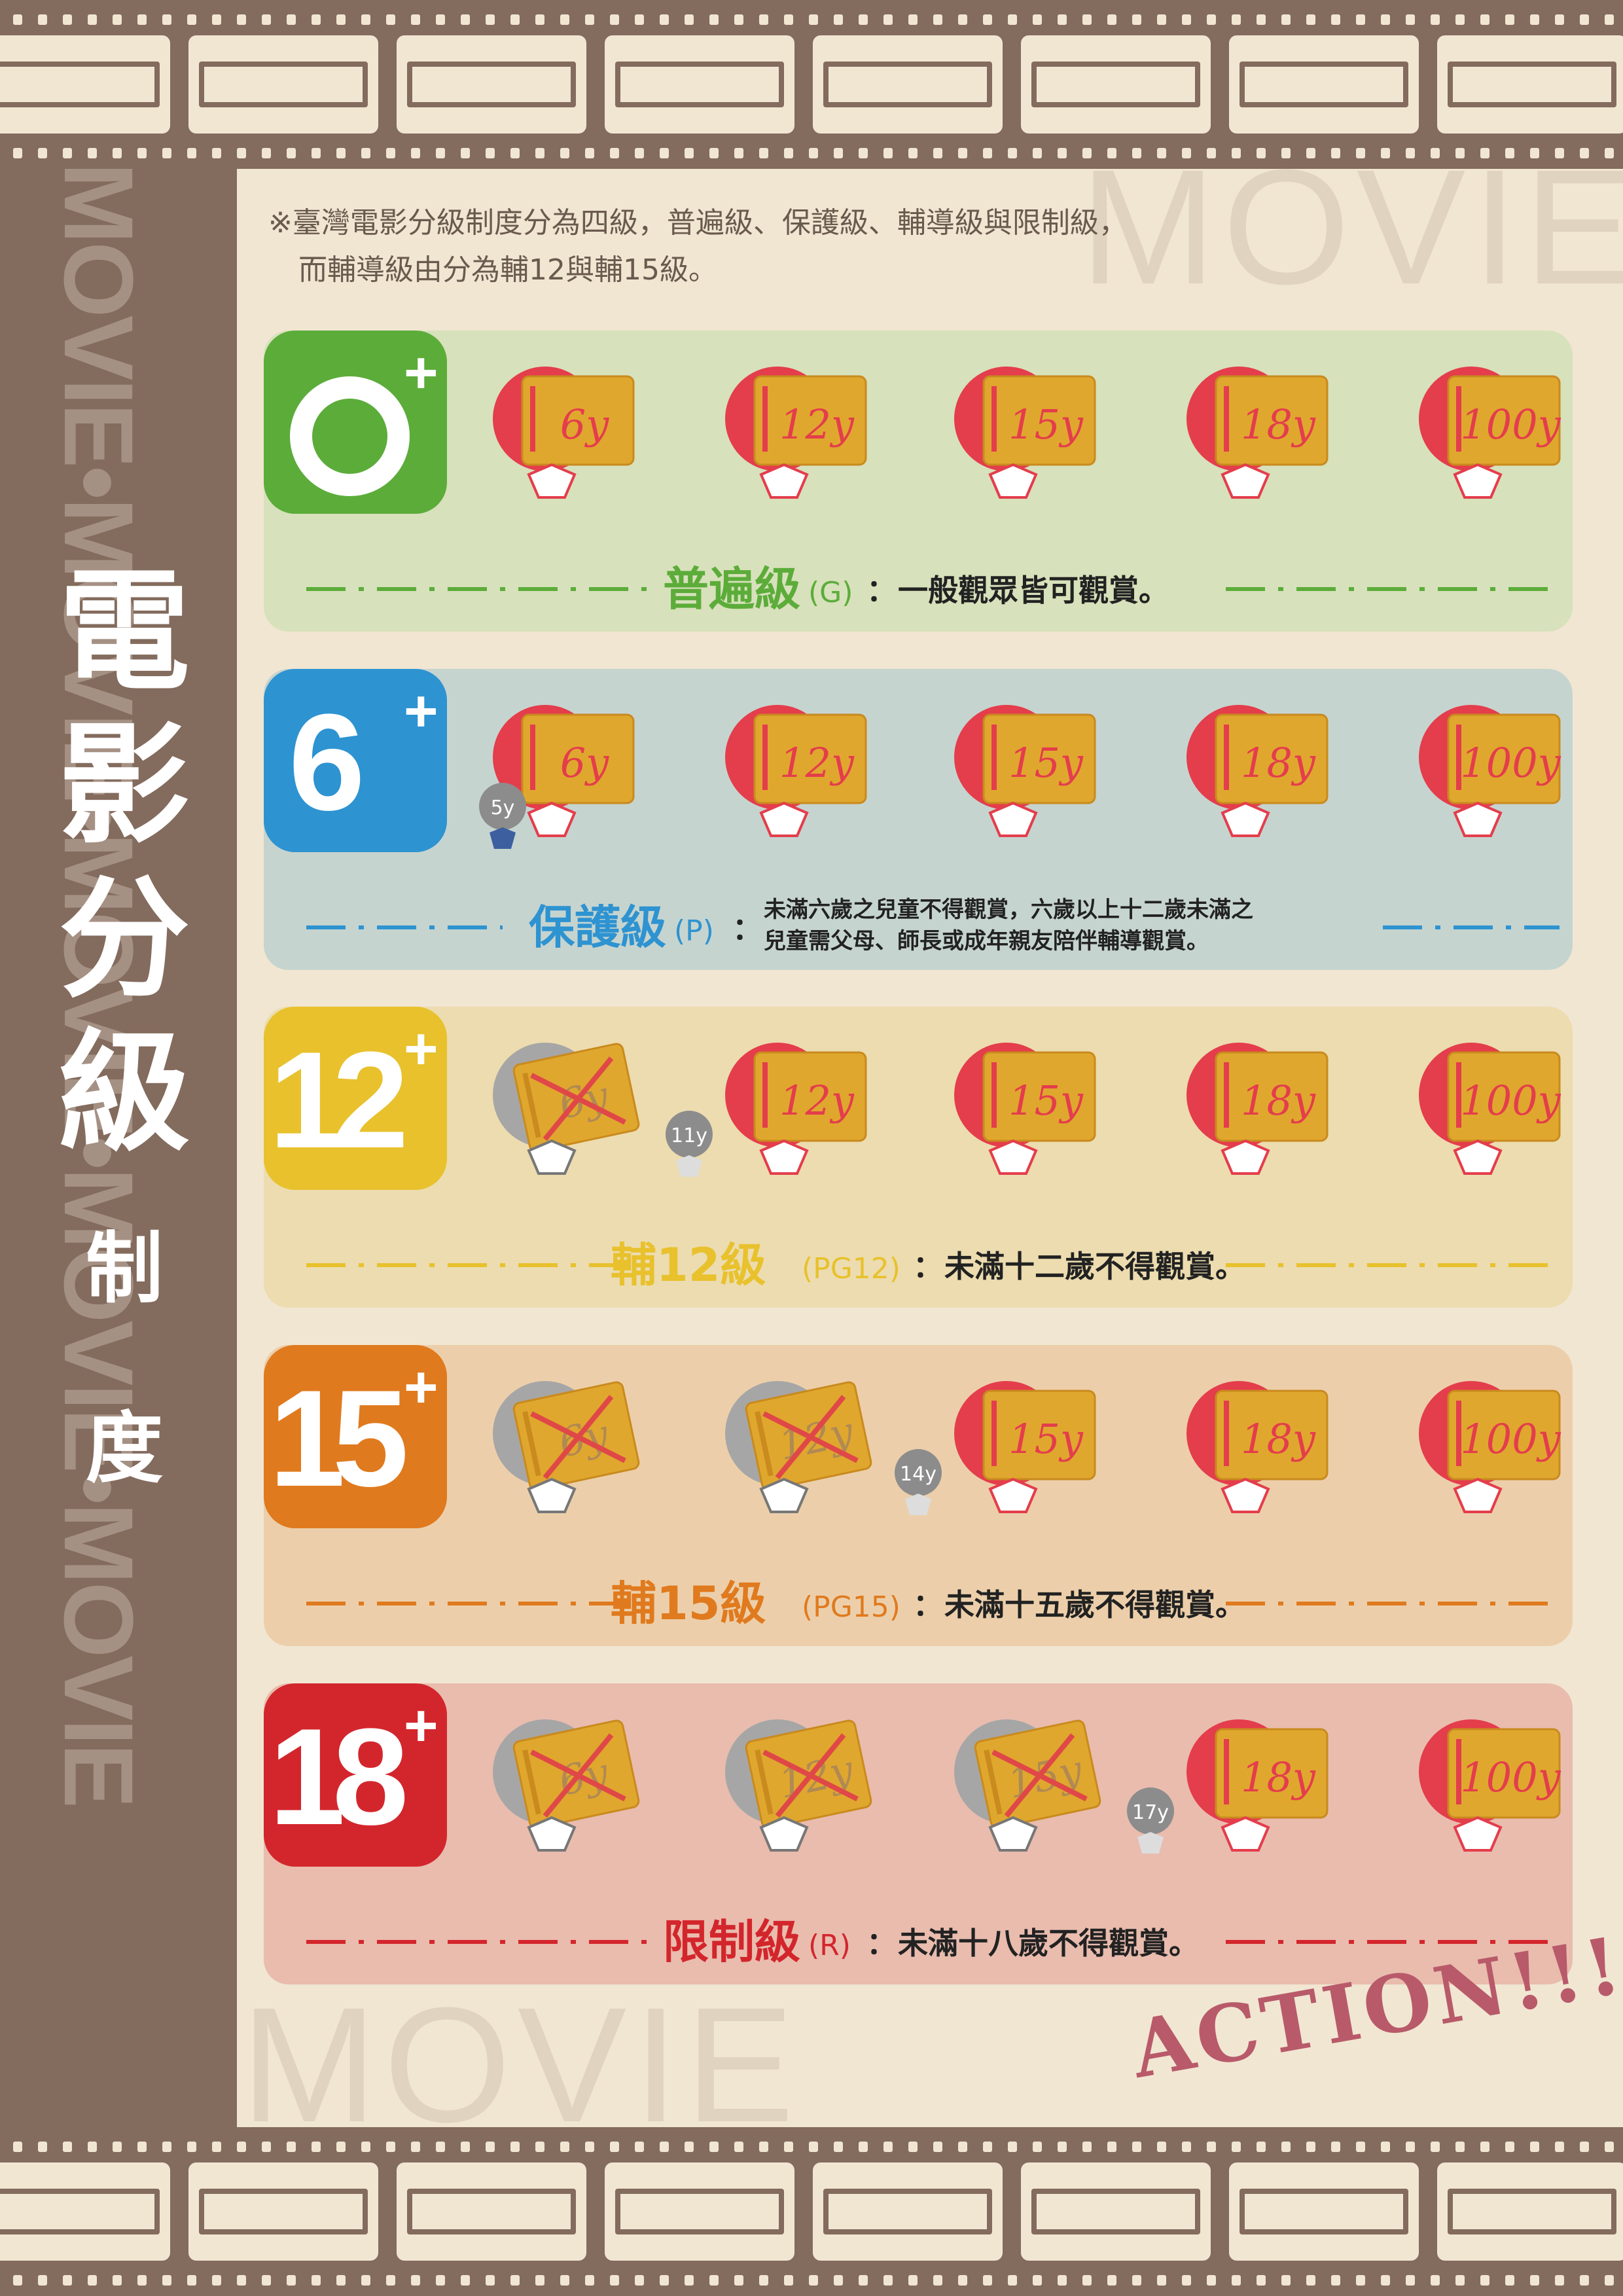 The image size is (1623, 2296). I want to click on kid-icon: 11y, so click(689, 1144).